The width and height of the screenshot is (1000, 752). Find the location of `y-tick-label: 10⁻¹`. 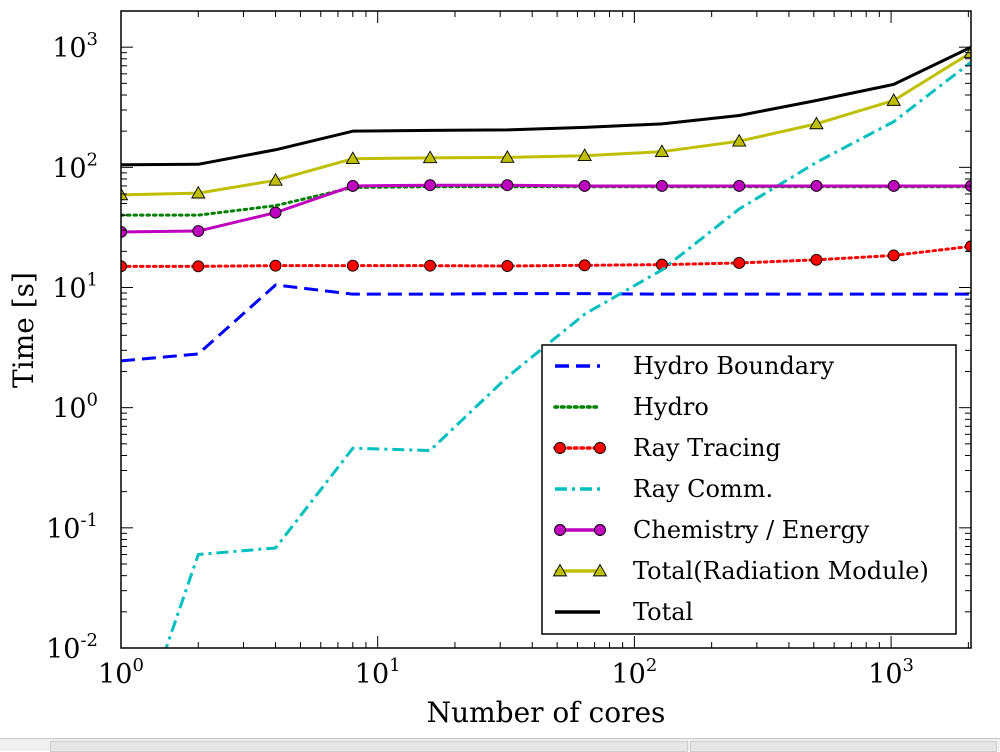

y-tick-label: 10⁻¹ is located at coordinates (72, 527).